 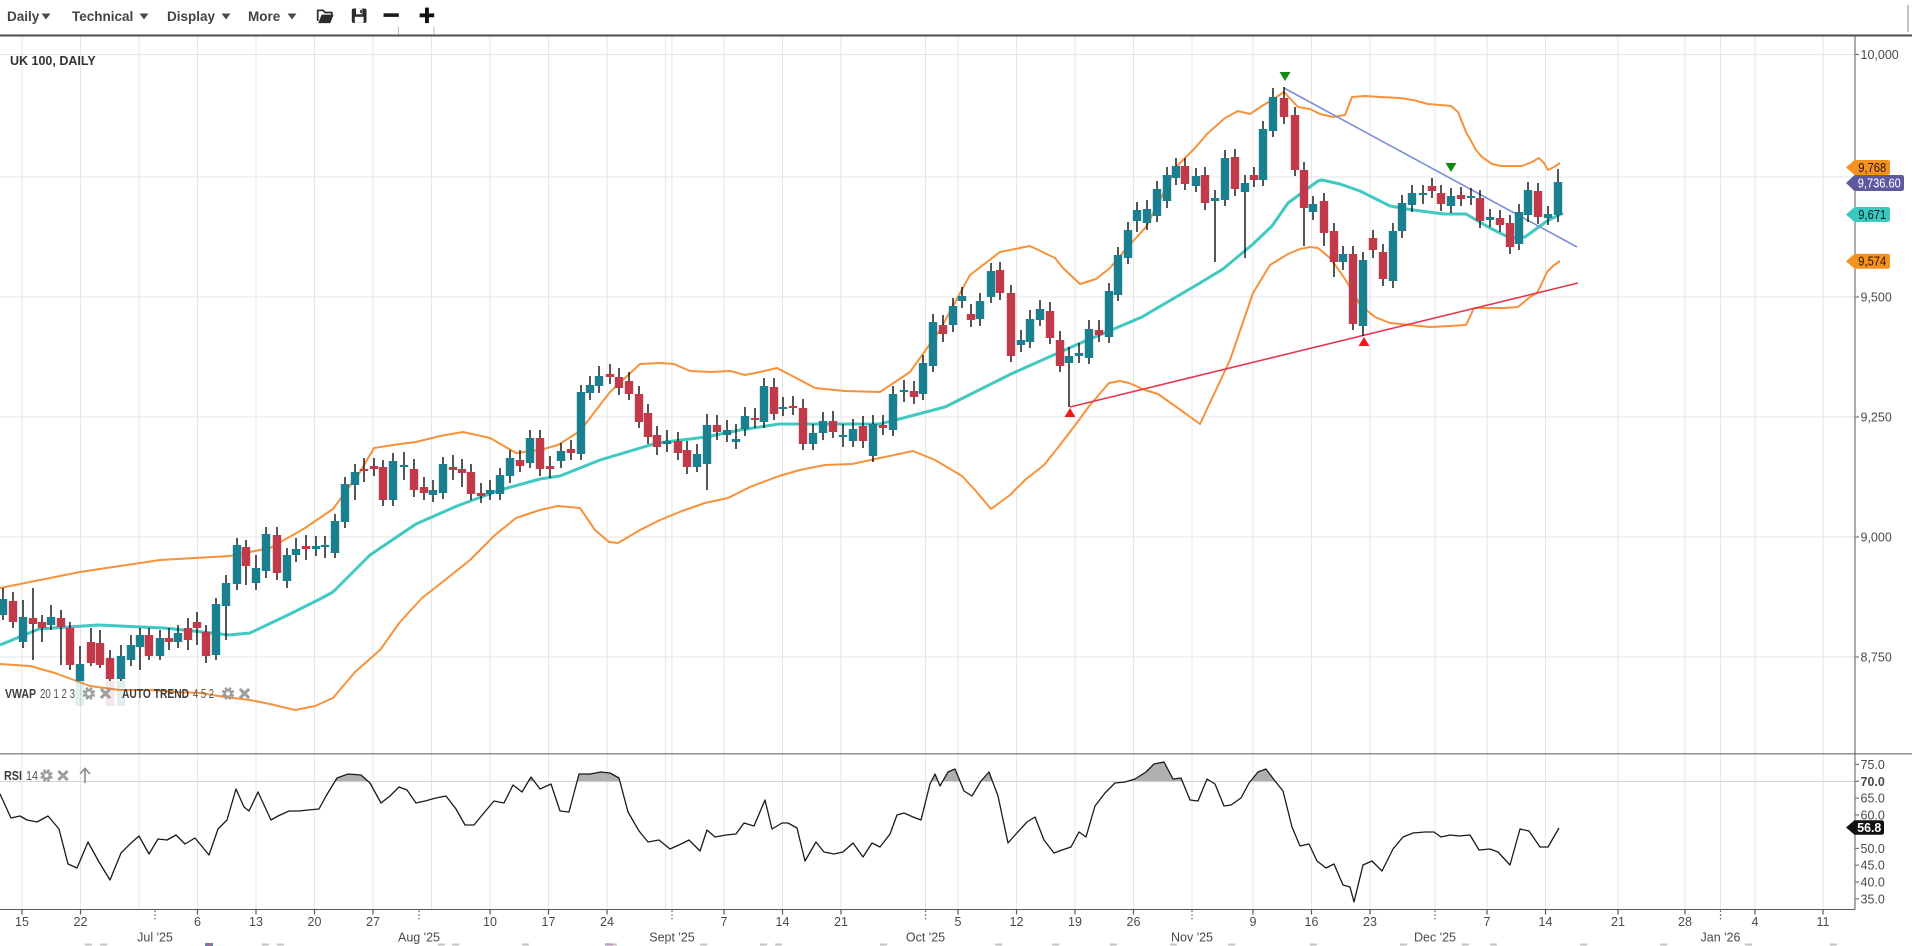 What do you see at coordinates (1872, 262) in the screenshot?
I see `svg-text: 9,574` at bounding box center [1872, 262].